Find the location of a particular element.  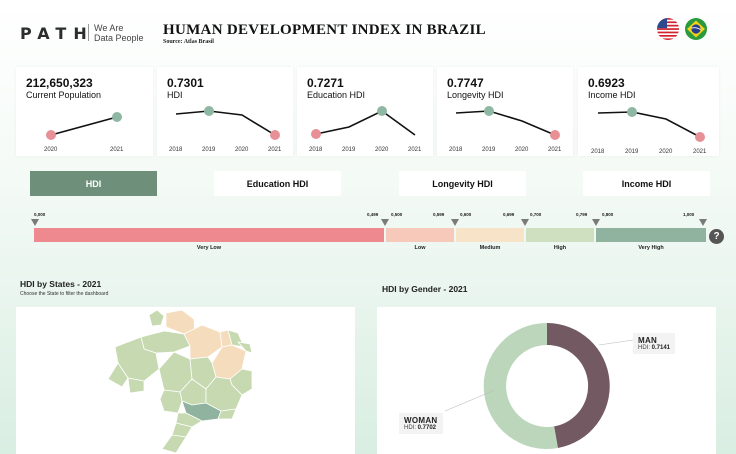

tagline: We Are Data People is located at coordinates (119, 33).